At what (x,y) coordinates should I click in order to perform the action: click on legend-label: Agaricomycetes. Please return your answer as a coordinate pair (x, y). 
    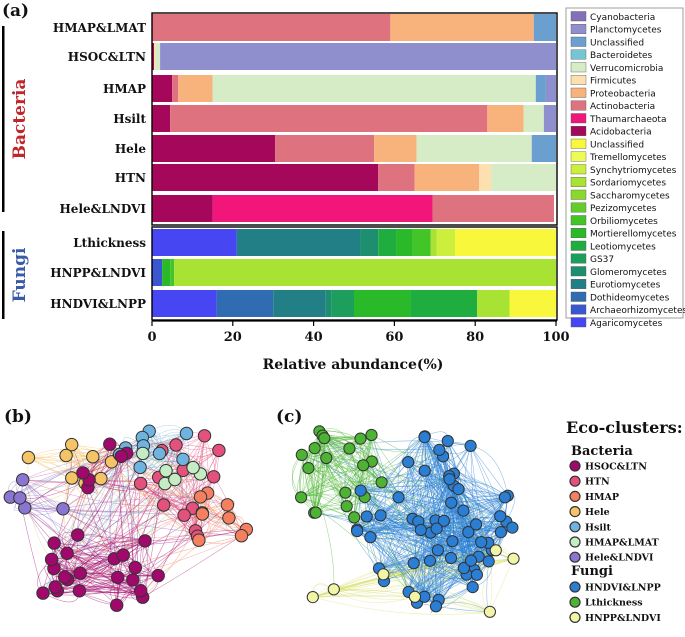
    Looking at the image, I should click on (626, 324).